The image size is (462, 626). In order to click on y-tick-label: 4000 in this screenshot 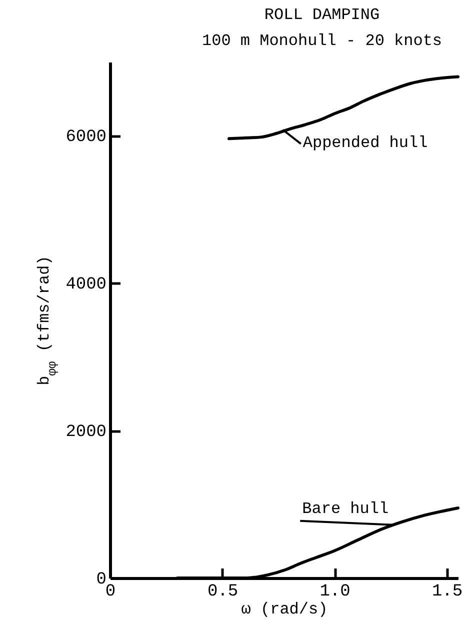, I will do `click(86, 285)`.